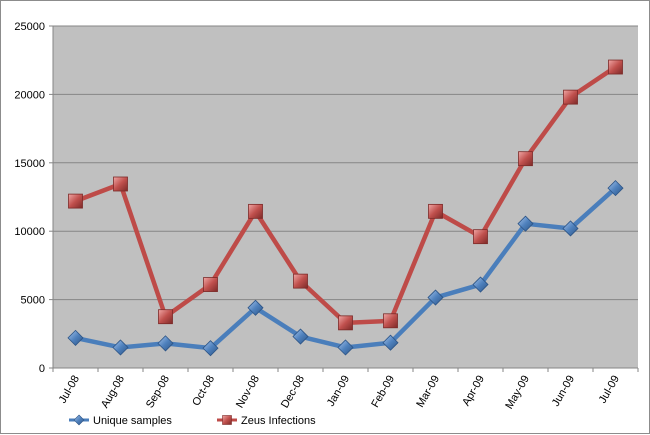  What do you see at coordinates (192, 420) in the screenshot?
I see `legend: Unique samples Zeus Infections` at bounding box center [192, 420].